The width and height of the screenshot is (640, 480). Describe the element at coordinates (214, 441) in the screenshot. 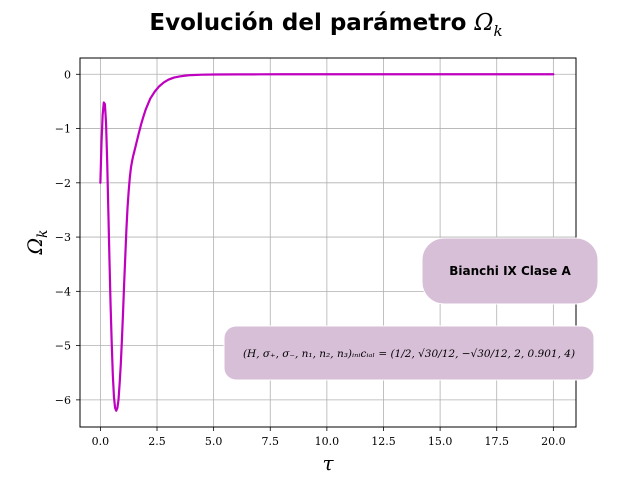

I see `x-tick-label: 5.0` at that location.